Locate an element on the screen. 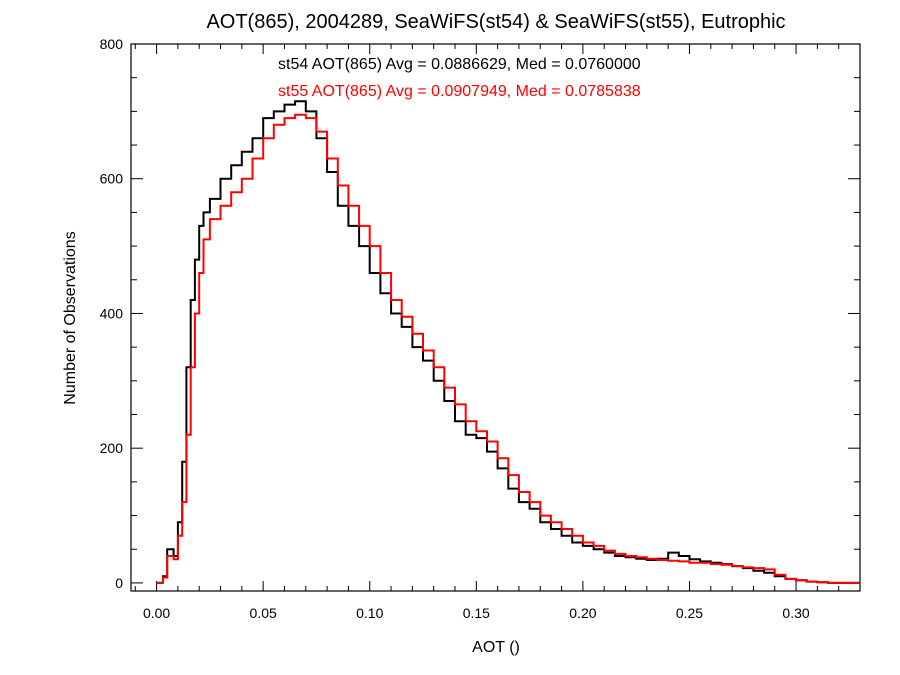 The width and height of the screenshot is (900, 675). x-tick-label: 0.15 is located at coordinates (476, 613).